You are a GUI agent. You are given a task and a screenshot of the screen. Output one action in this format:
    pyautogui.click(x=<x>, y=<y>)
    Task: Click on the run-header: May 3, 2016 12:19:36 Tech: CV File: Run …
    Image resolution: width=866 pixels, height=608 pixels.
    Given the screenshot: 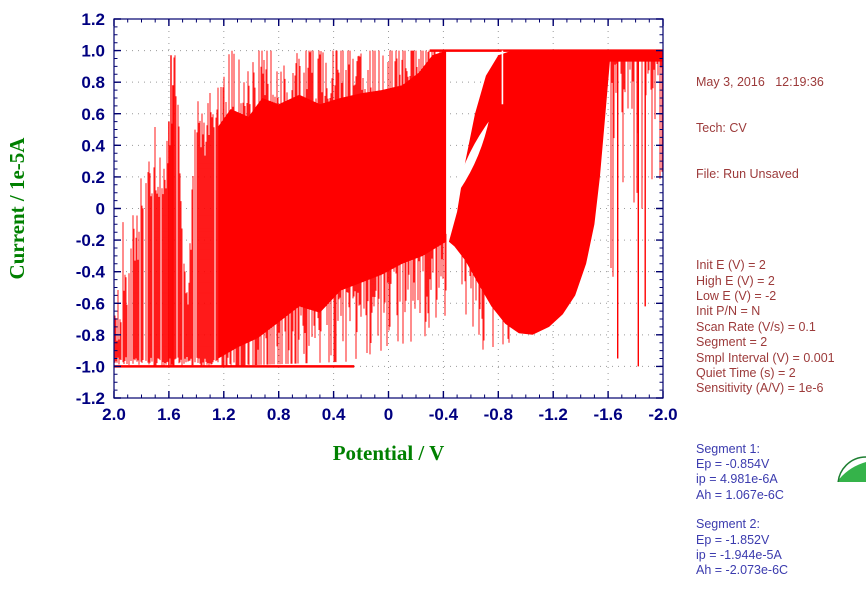 What is the action you would take?
    pyautogui.click(x=780, y=128)
    